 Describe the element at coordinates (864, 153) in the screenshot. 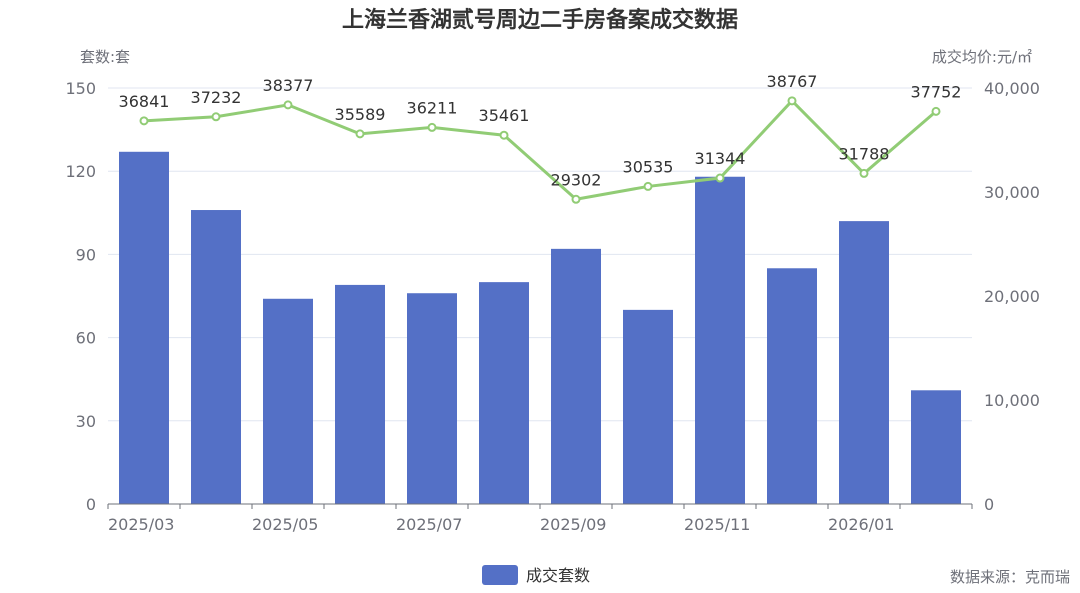

I see `data-label: 31788` at that location.